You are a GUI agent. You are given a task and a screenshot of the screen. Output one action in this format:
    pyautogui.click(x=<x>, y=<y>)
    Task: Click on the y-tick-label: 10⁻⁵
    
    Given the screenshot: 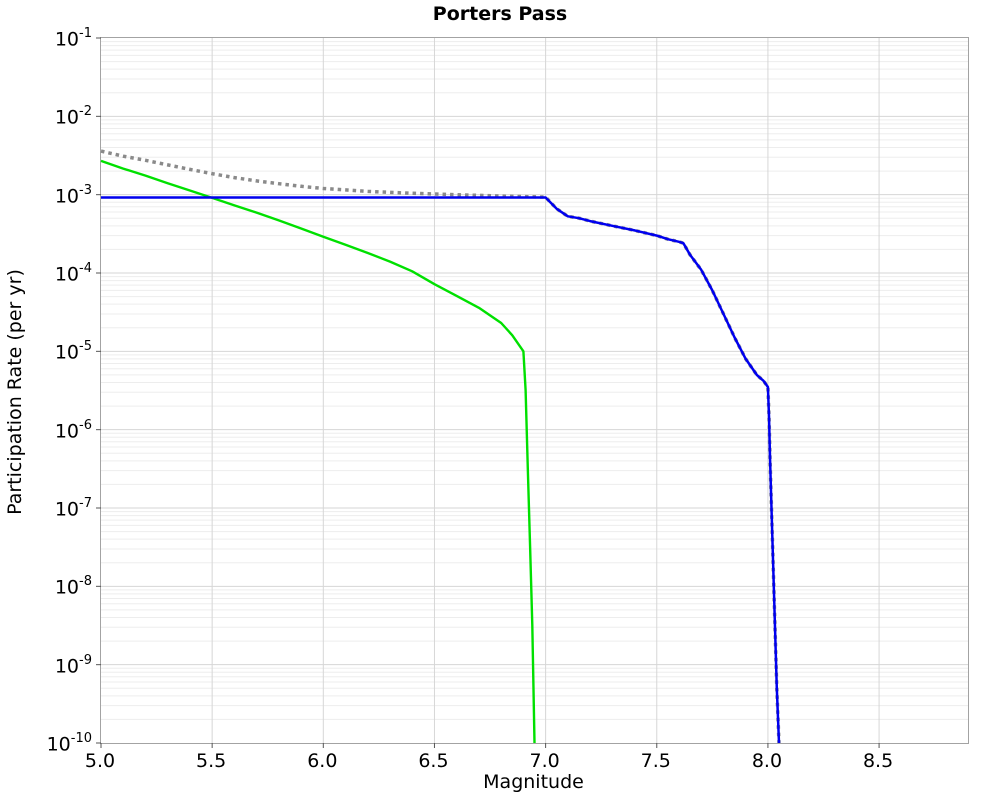 What is the action you would take?
    pyautogui.click(x=73, y=351)
    